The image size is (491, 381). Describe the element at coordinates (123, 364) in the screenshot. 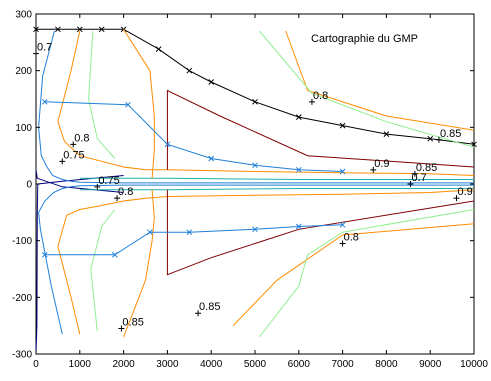

I see `x-tick-label-2: 2000` at that location.